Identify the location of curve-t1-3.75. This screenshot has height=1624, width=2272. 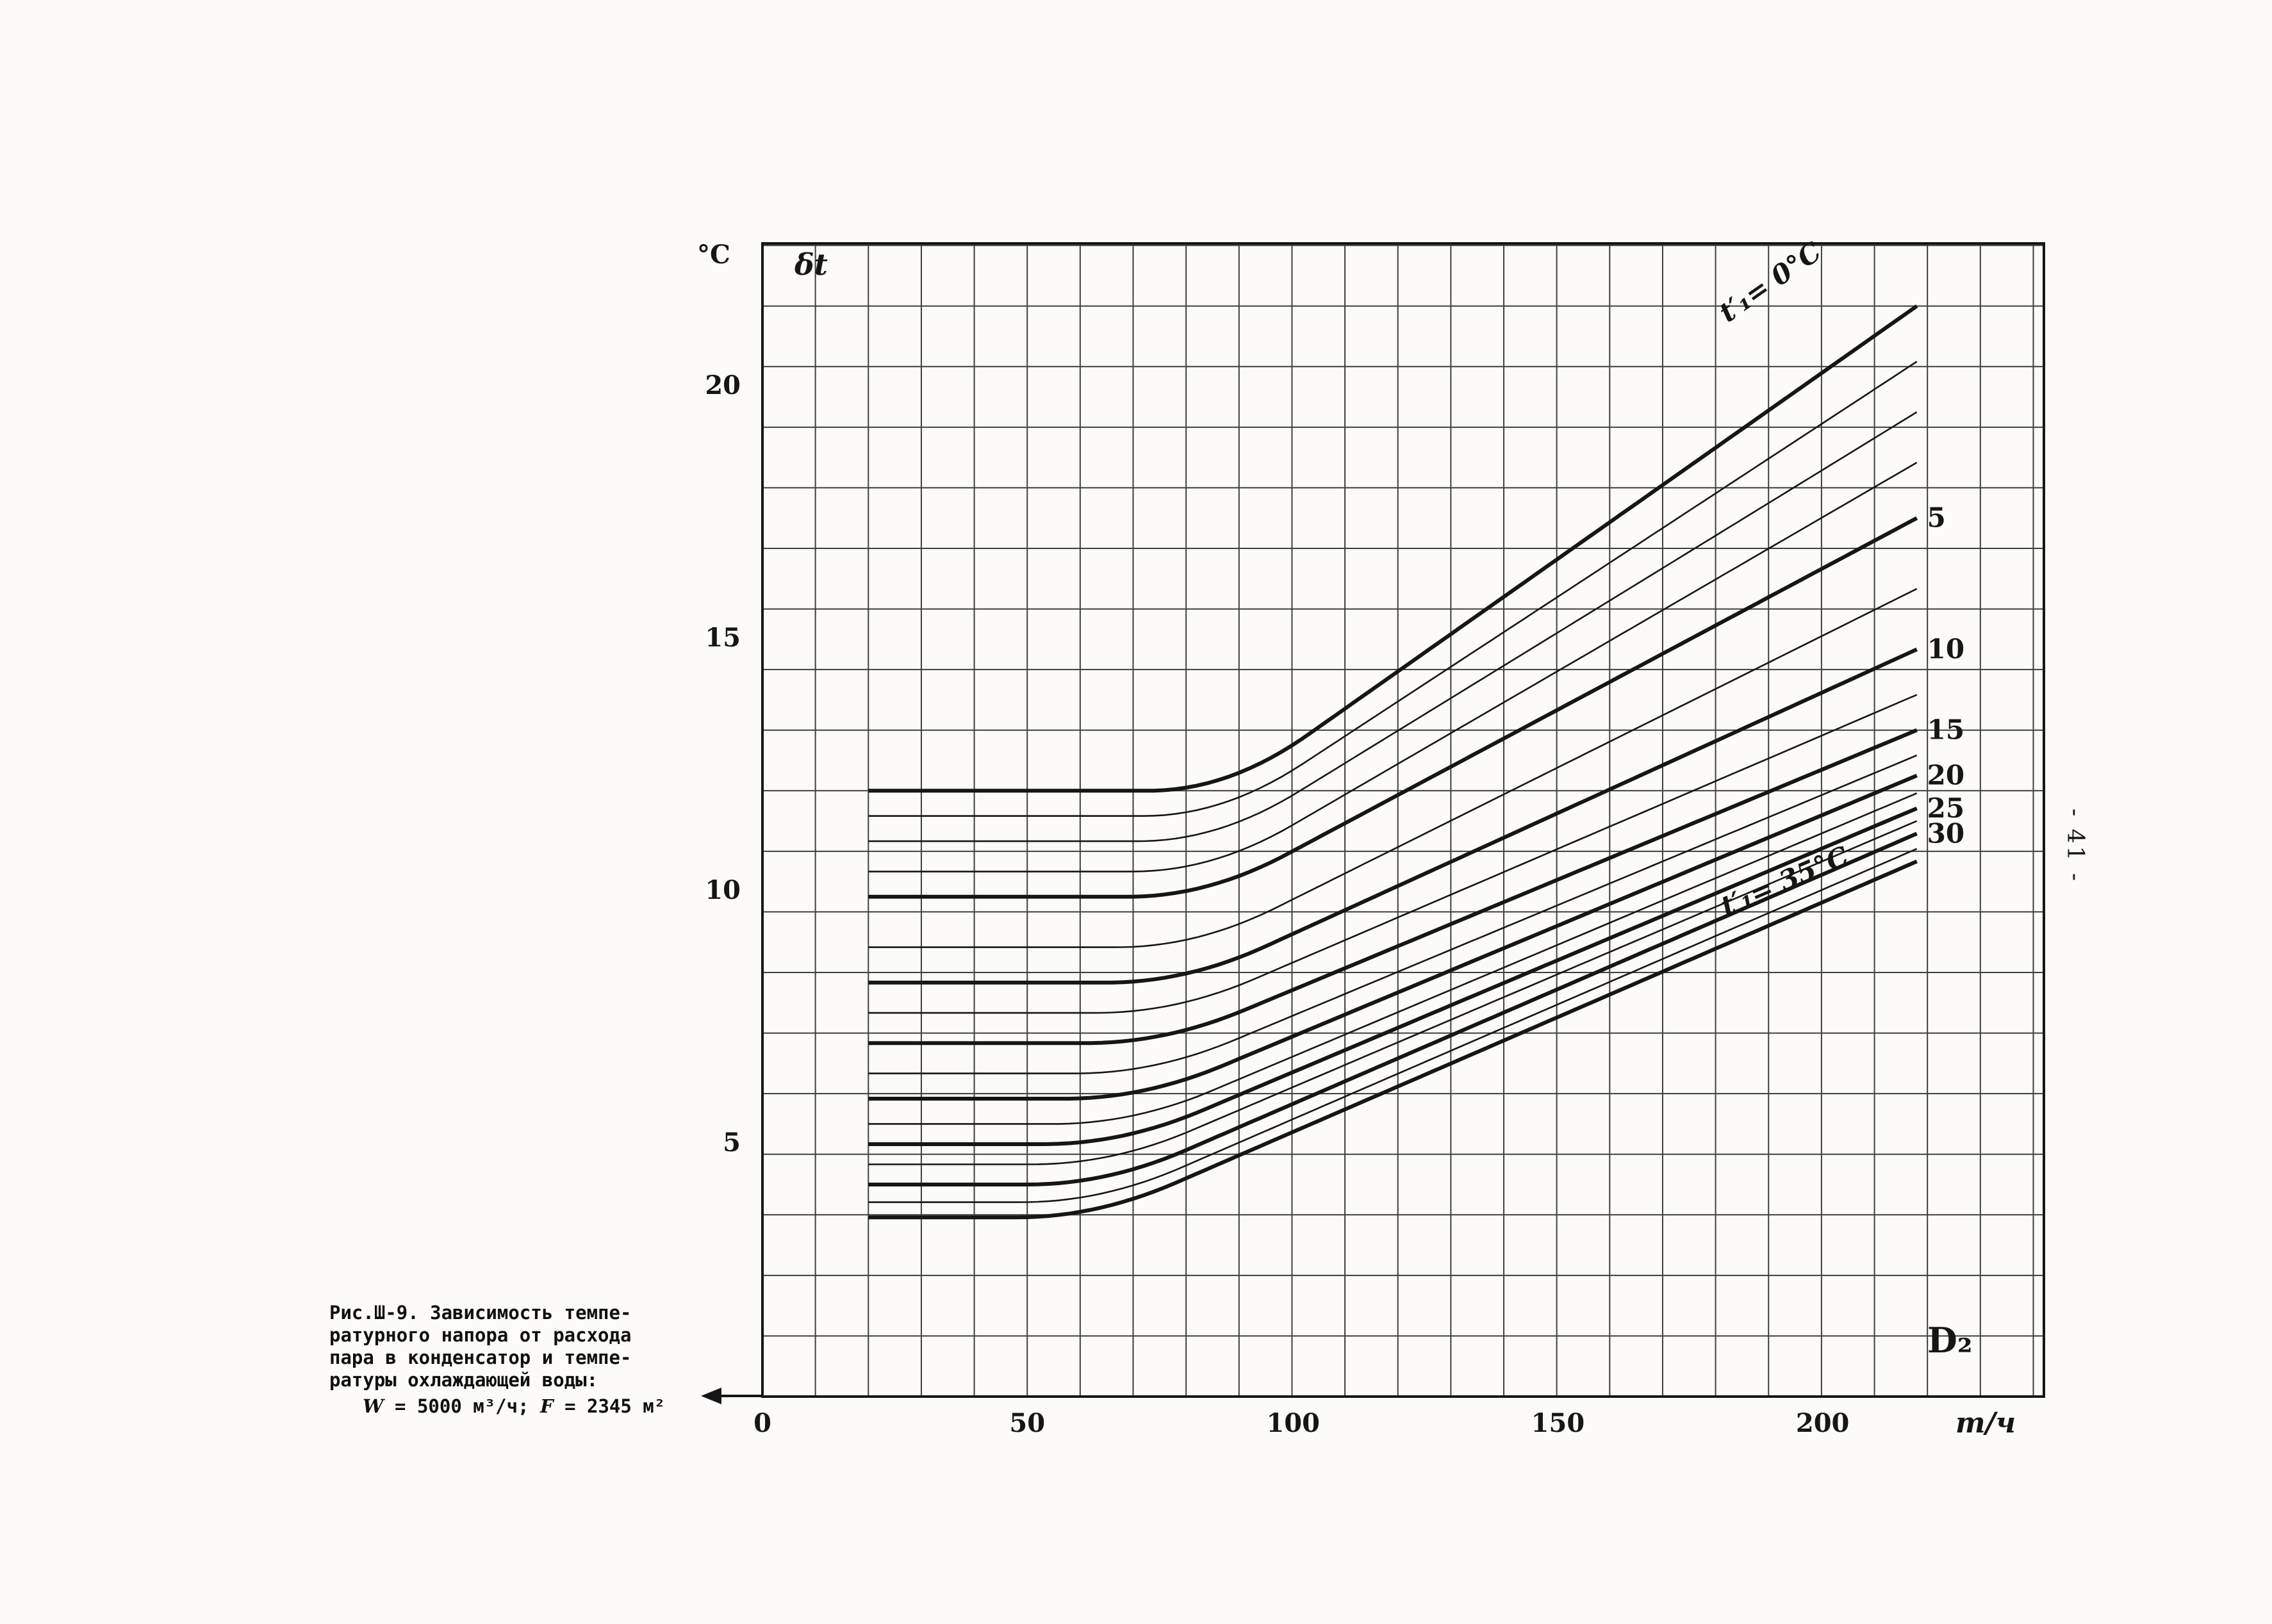
(1393, 667).